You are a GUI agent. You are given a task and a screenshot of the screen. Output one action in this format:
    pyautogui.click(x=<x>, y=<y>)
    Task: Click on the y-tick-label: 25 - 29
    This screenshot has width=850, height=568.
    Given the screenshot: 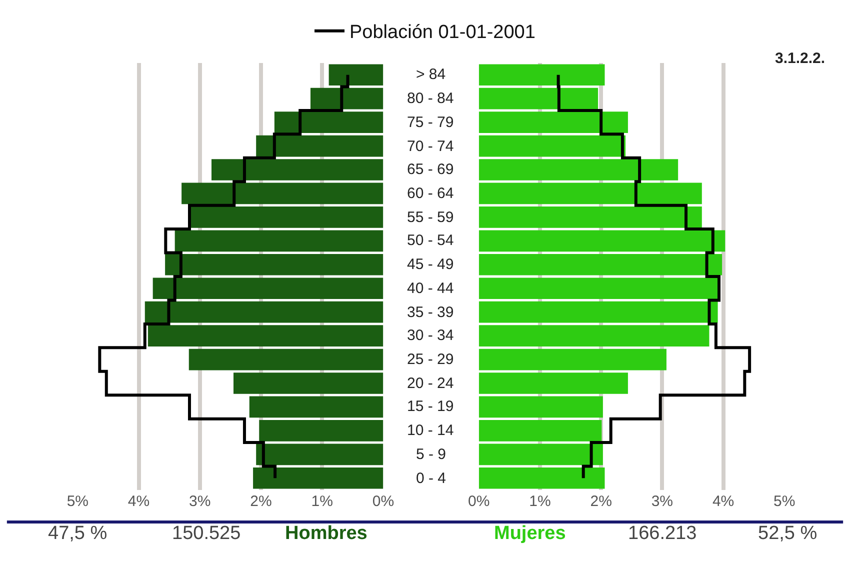 What is the action you would take?
    pyautogui.click(x=430, y=359)
    